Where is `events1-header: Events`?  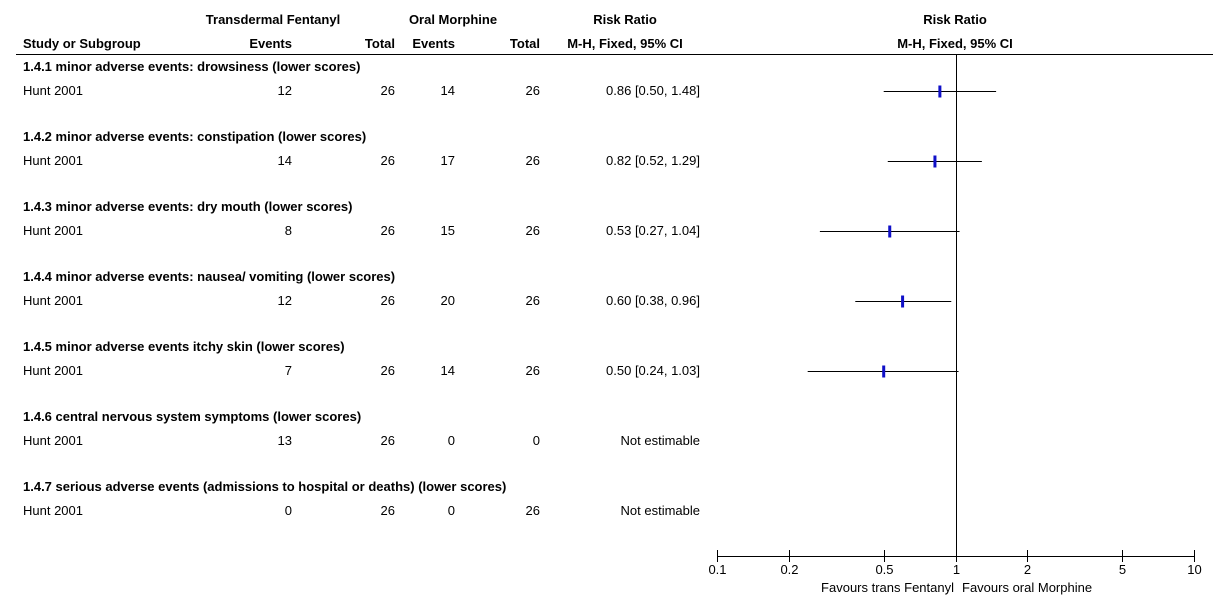 events1-header: Events is located at coordinates (270, 43).